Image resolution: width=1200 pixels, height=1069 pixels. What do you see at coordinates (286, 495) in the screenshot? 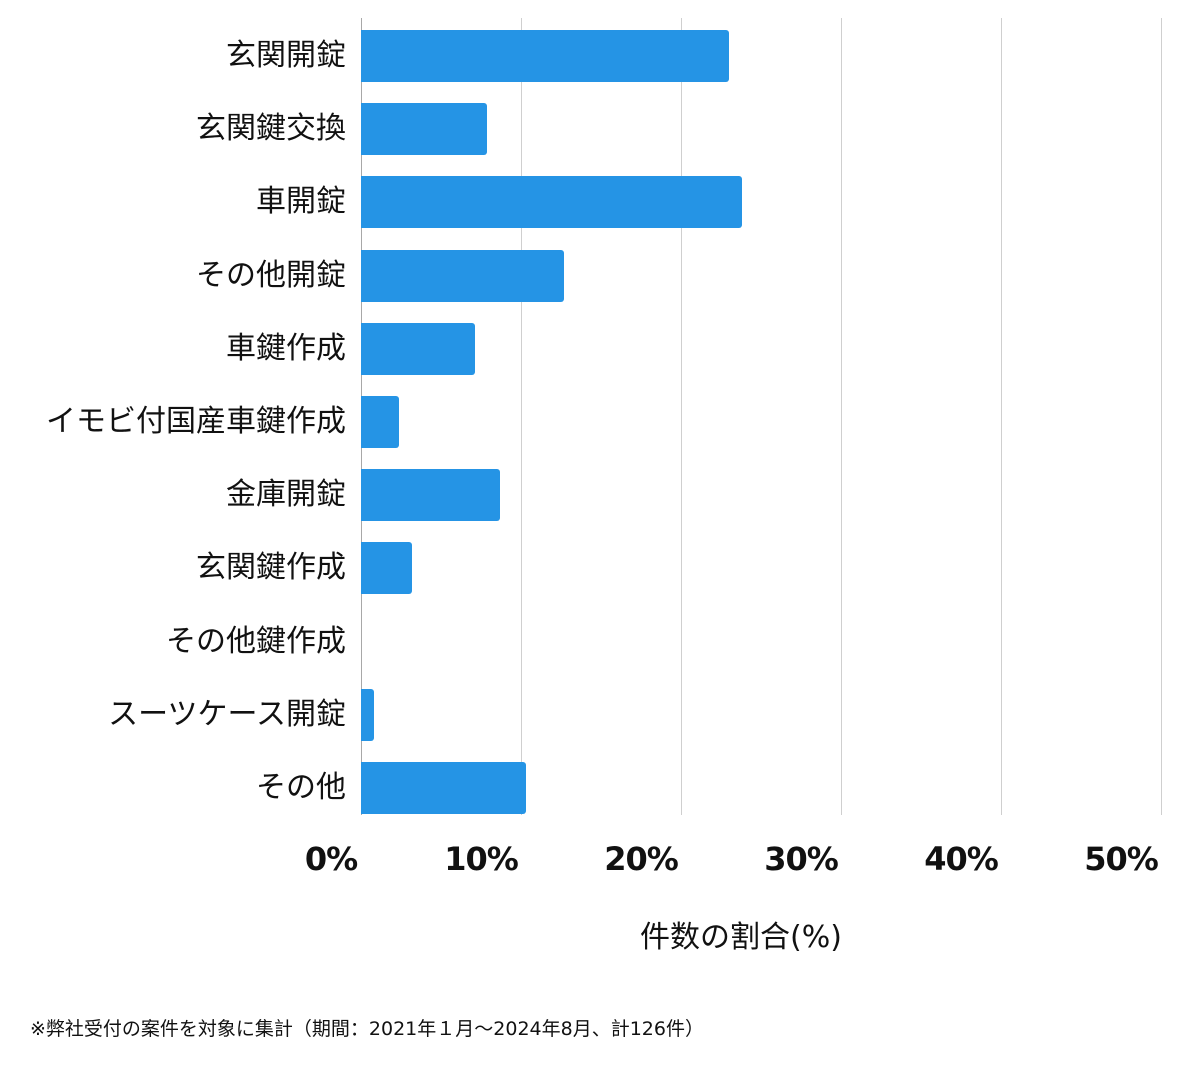
I see `category-label: 金庫開錠` at bounding box center [286, 495].